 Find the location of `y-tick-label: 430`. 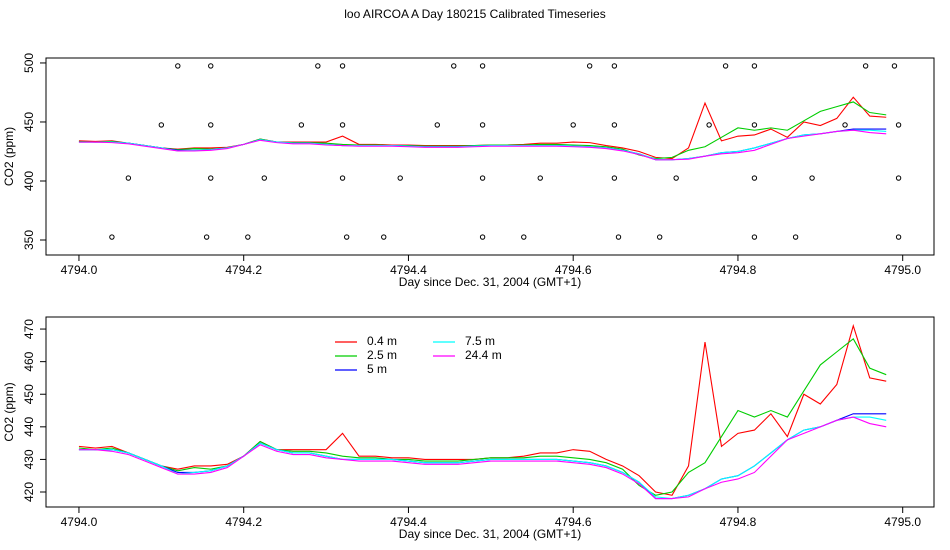

y-tick-label: 430 is located at coordinates (29, 459).